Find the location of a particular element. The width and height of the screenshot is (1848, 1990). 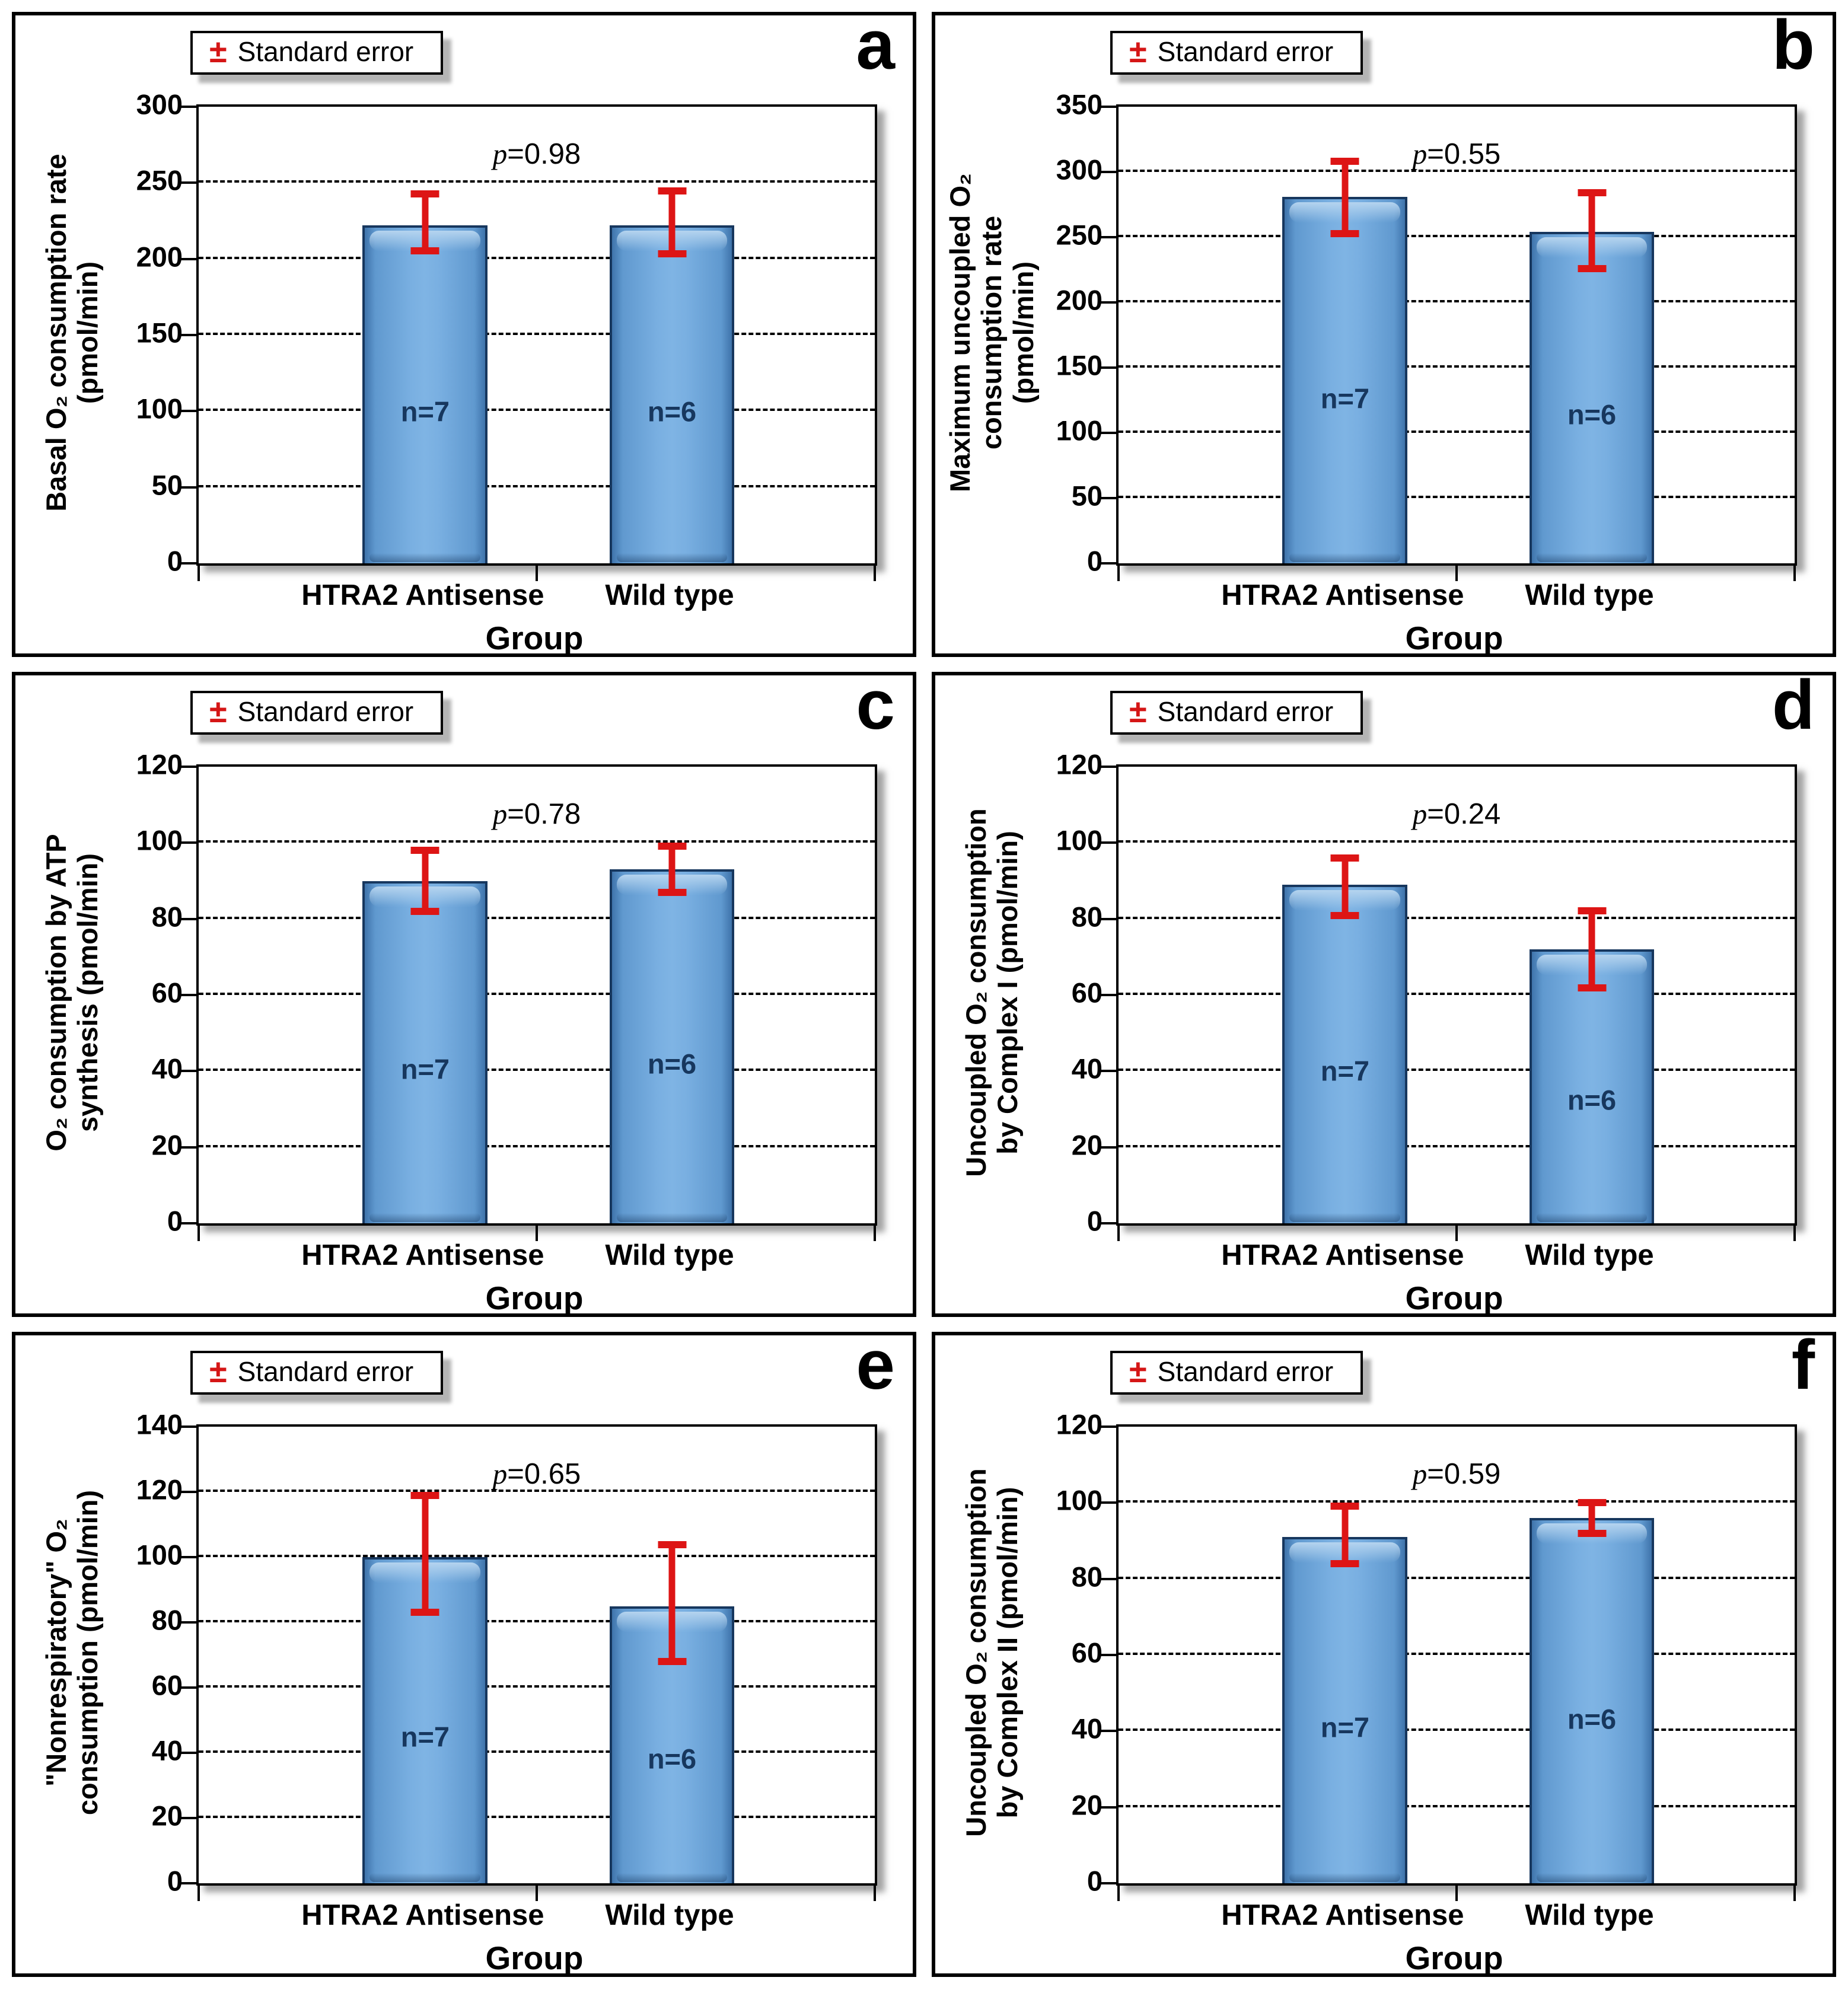

p-value-label: p=0.59 is located at coordinates (1456, 1474).